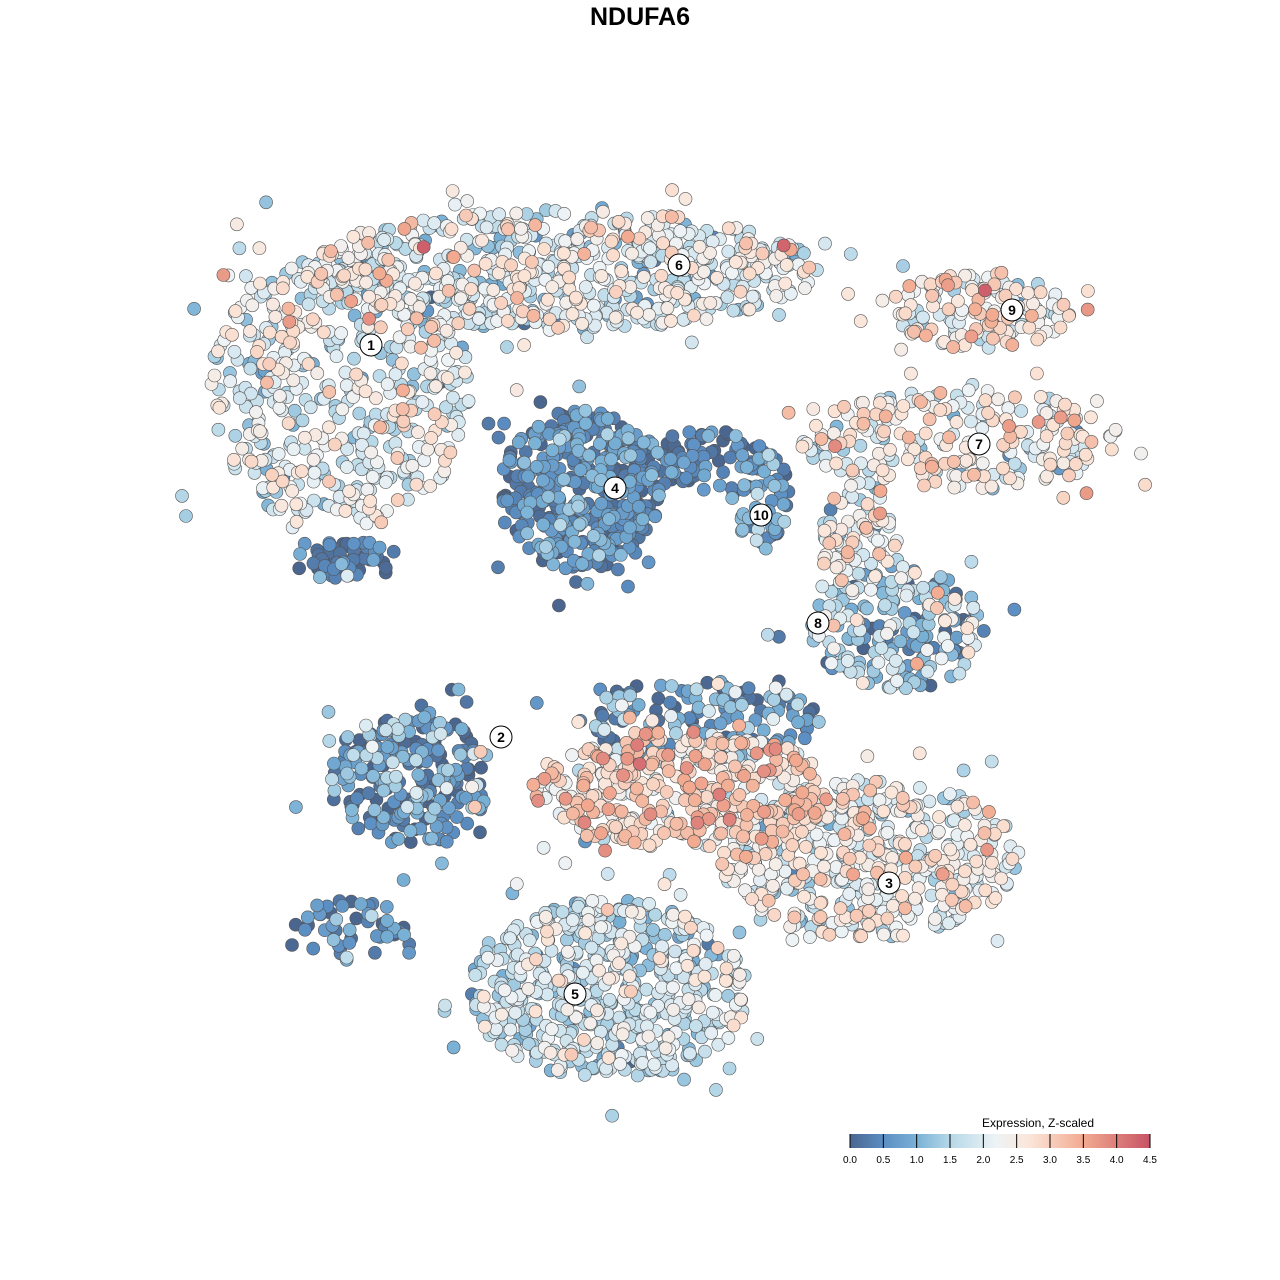 This screenshot has height=1280, width=1280. What do you see at coordinates (1012, 310) in the screenshot?
I see `cluster-label-9: 9` at bounding box center [1012, 310].